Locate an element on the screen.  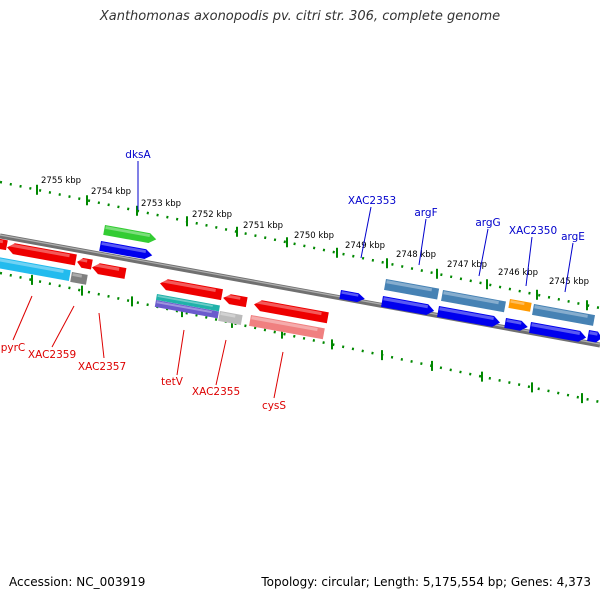
gene-block-orange is located at coordinates (520, 305).